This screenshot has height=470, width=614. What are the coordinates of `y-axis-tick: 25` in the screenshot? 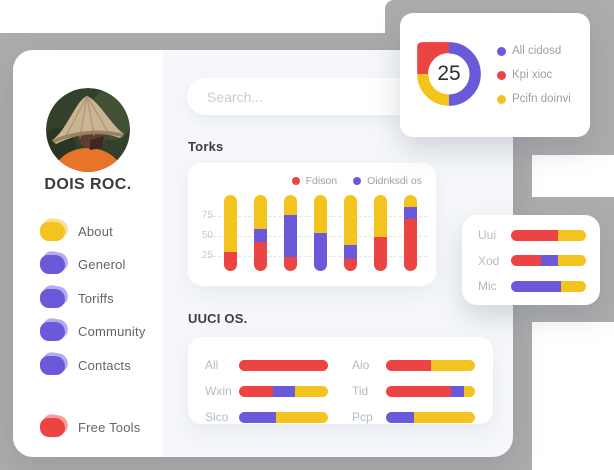 It's located at (207, 255).